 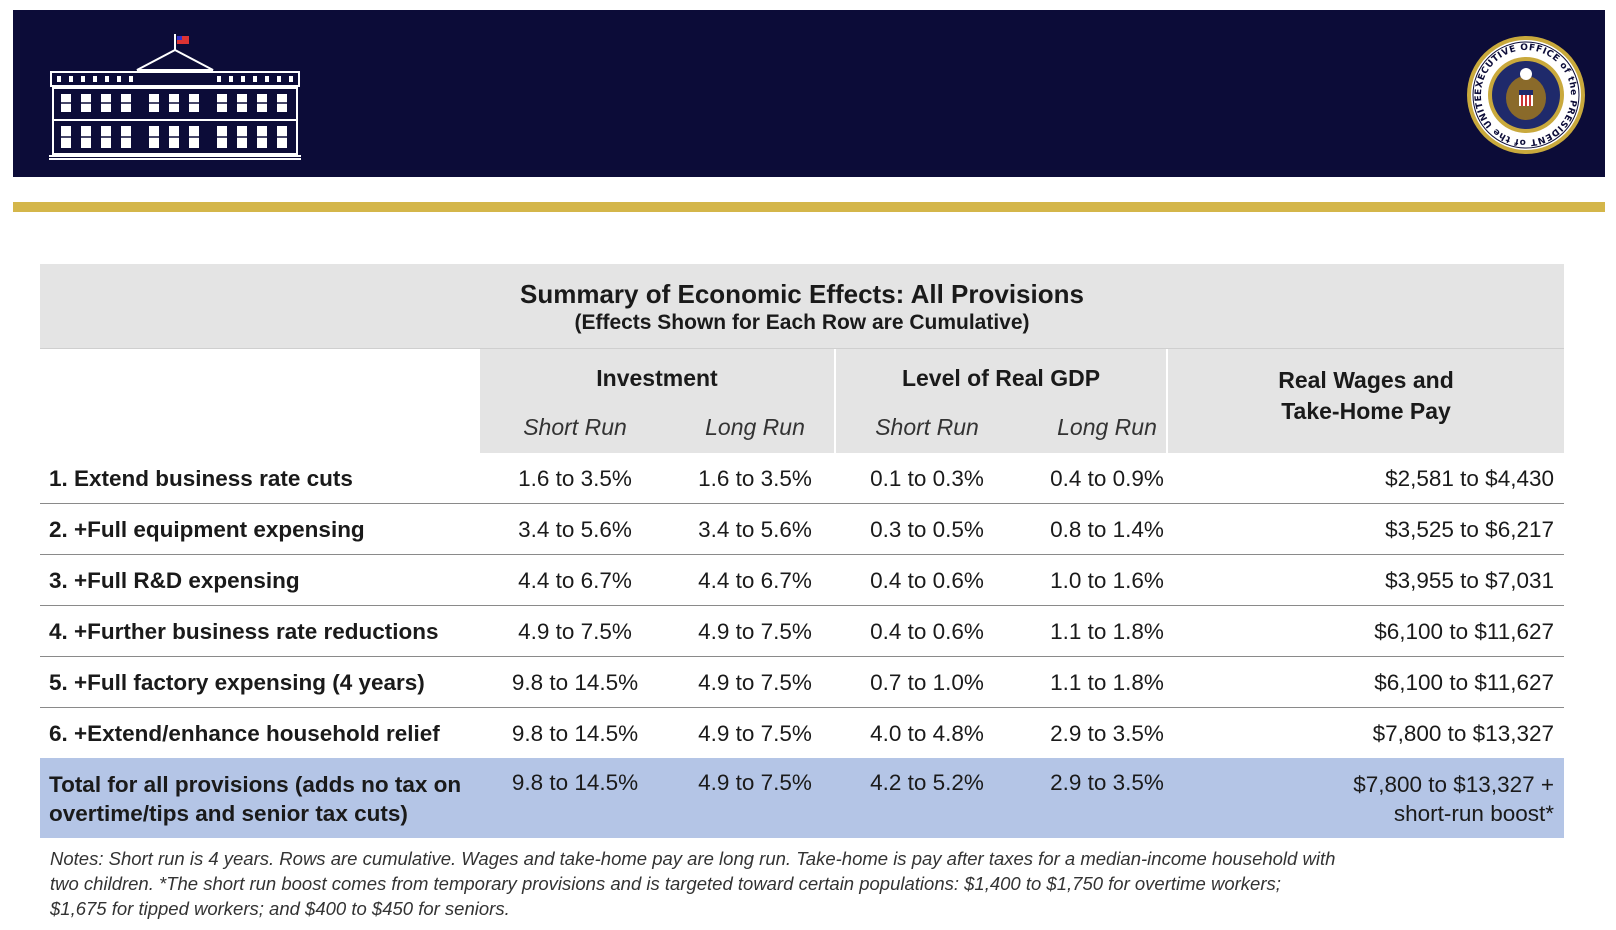 What do you see at coordinates (1463, 733) in the screenshot?
I see `wages-cell: $7,800 to $13,327` at bounding box center [1463, 733].